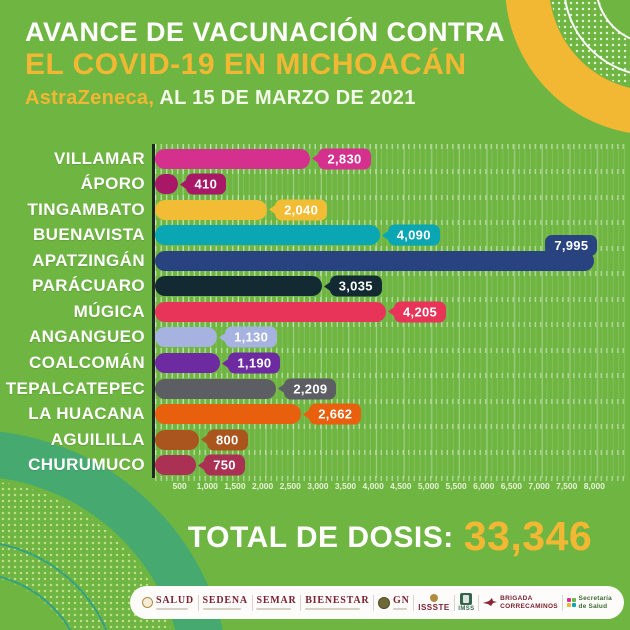  I want to click on footer-logo-secretaria-salud-michoacan: Secretaría de Salud, so click(589, 602).